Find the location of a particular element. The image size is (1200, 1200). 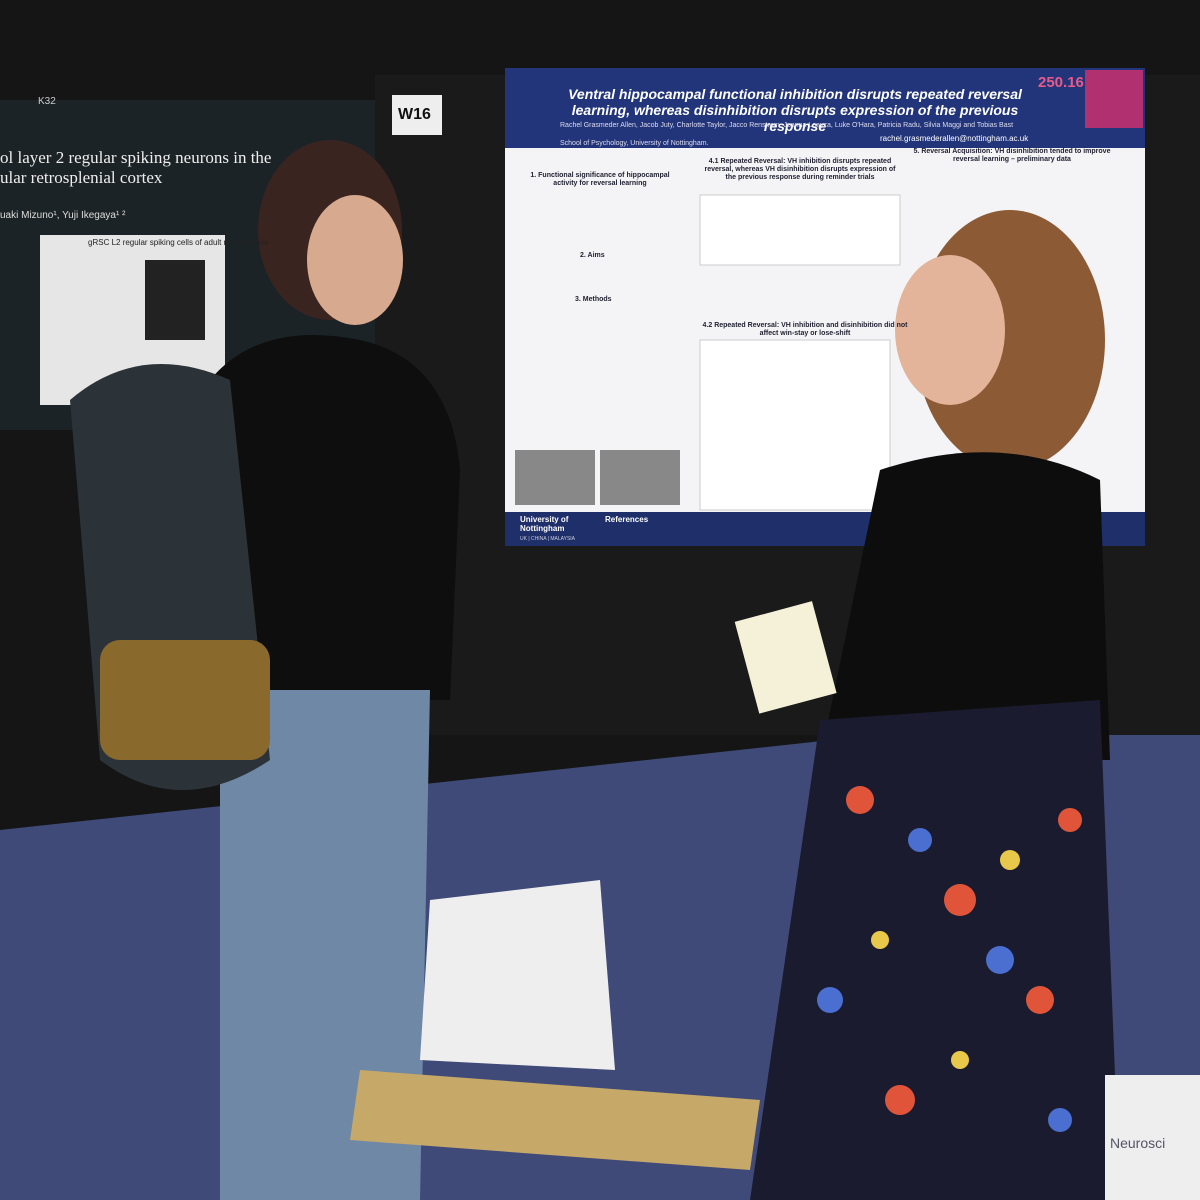

section-heading: 2. Aims is located at coordinates (592, 255).